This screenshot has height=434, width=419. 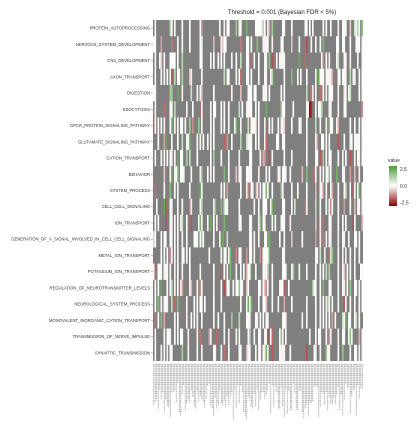 What do you see at coordinates (394, 161) in the screenshot?
I see `legend-title: value` at bounding box center [394, 161].